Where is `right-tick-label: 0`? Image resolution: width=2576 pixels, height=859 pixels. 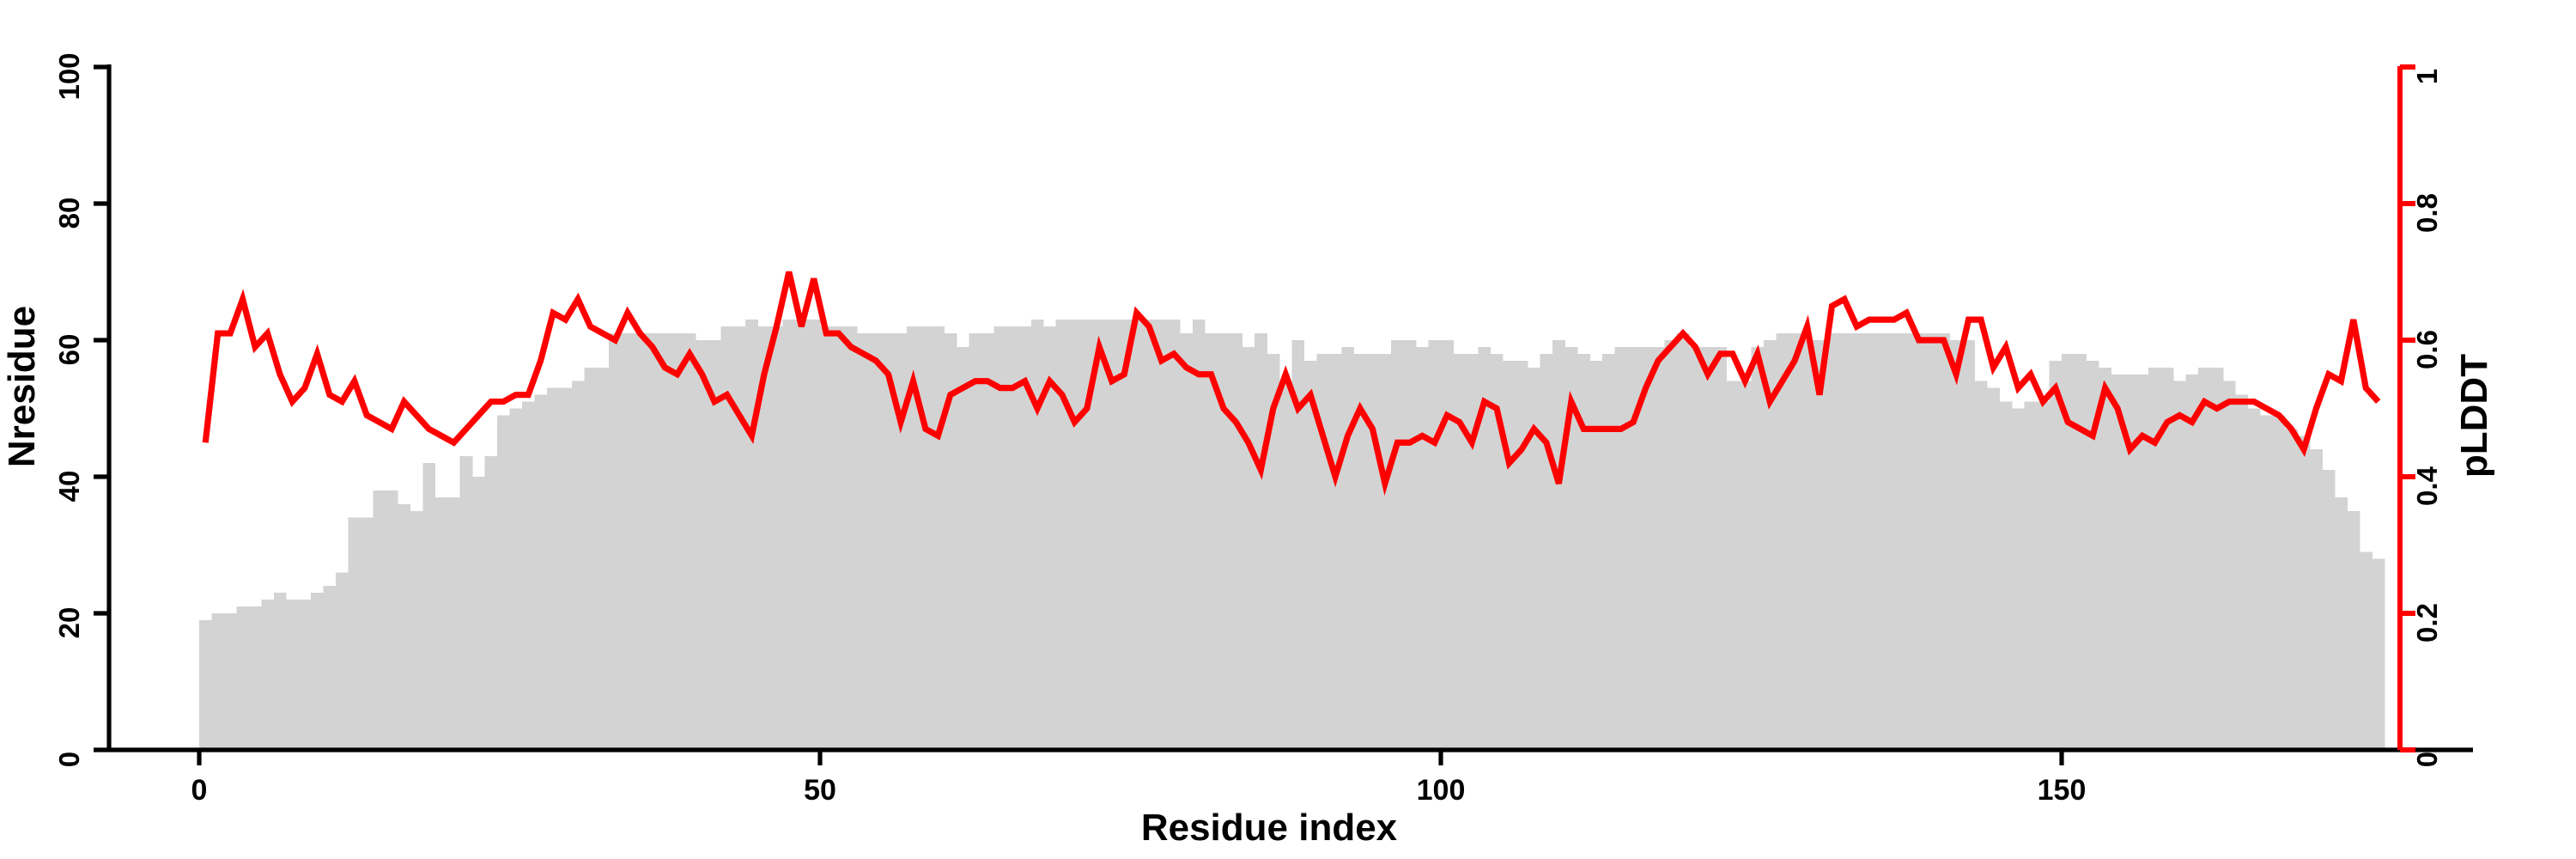 right-tick-label: 0 is located at coordinates (2427, 760).